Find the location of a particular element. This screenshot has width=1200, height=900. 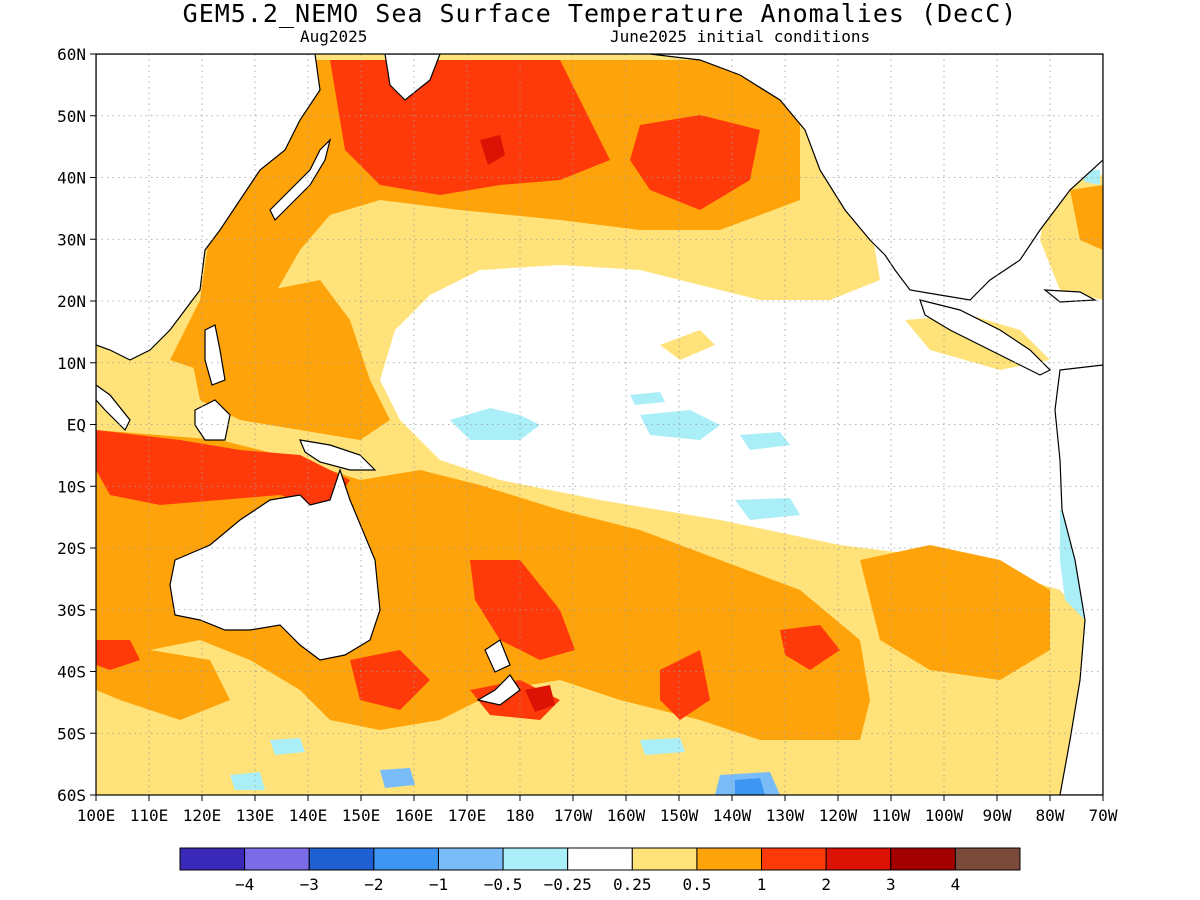

new-zealand is located at coordinates (498, 672).